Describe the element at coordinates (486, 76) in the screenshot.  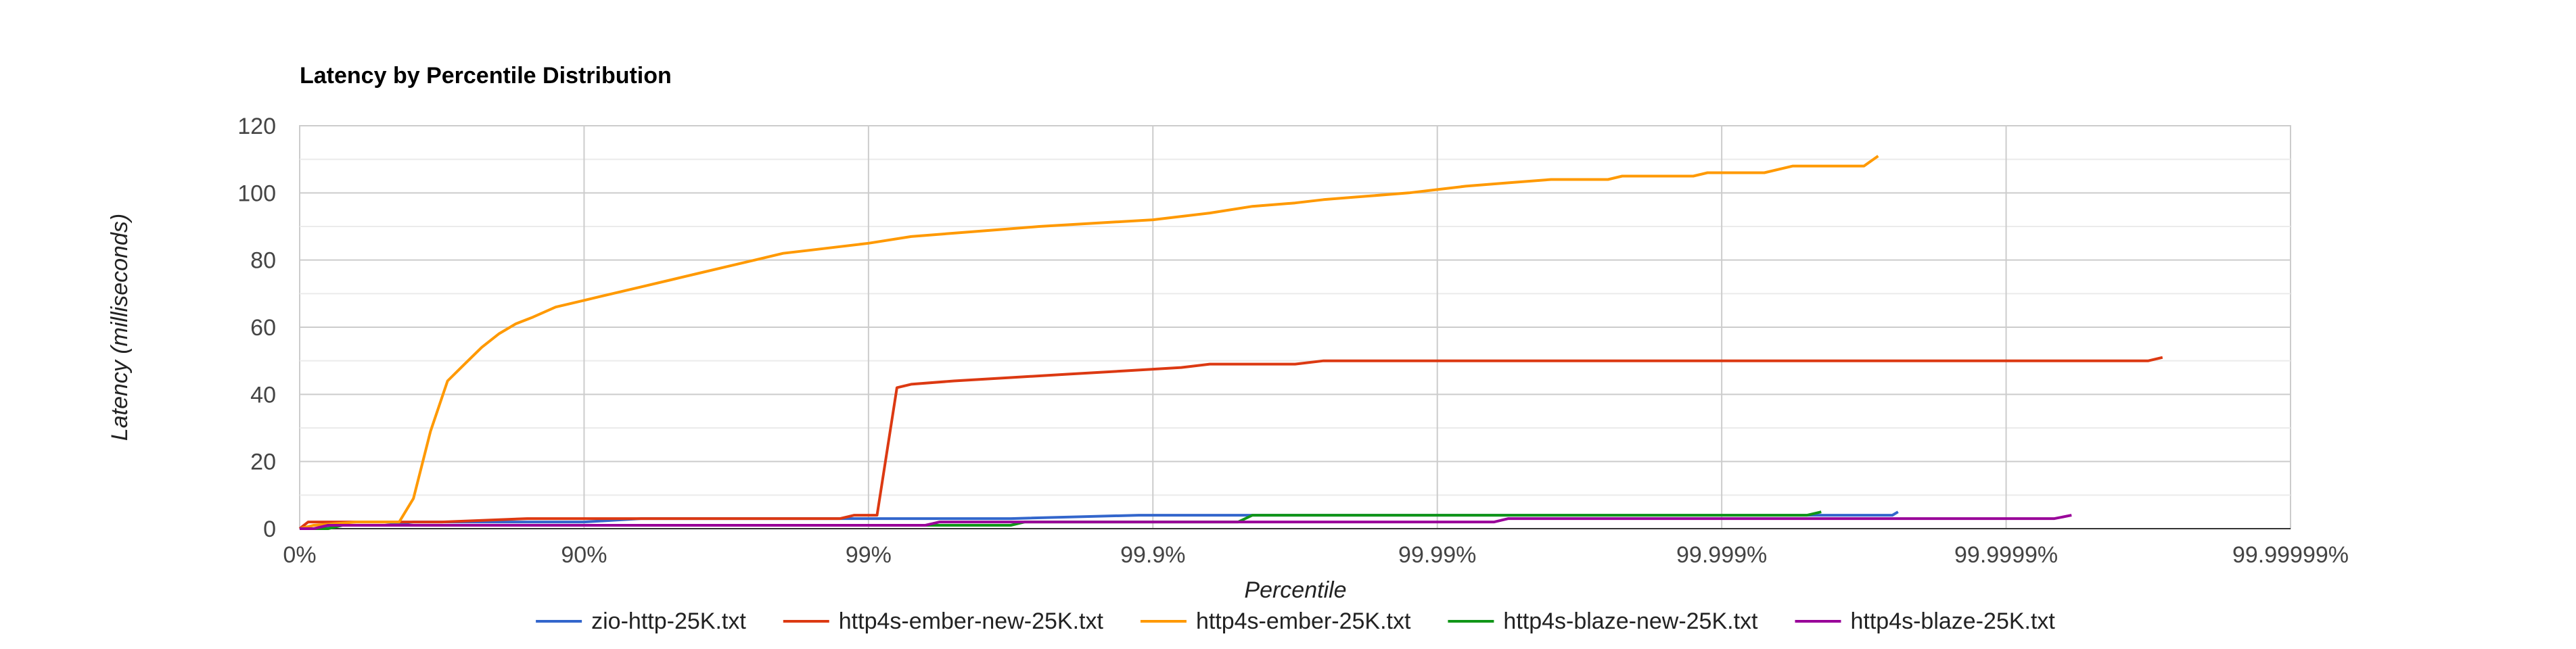
I see `chart-title: Latency by Percentile Distribution` at that location.